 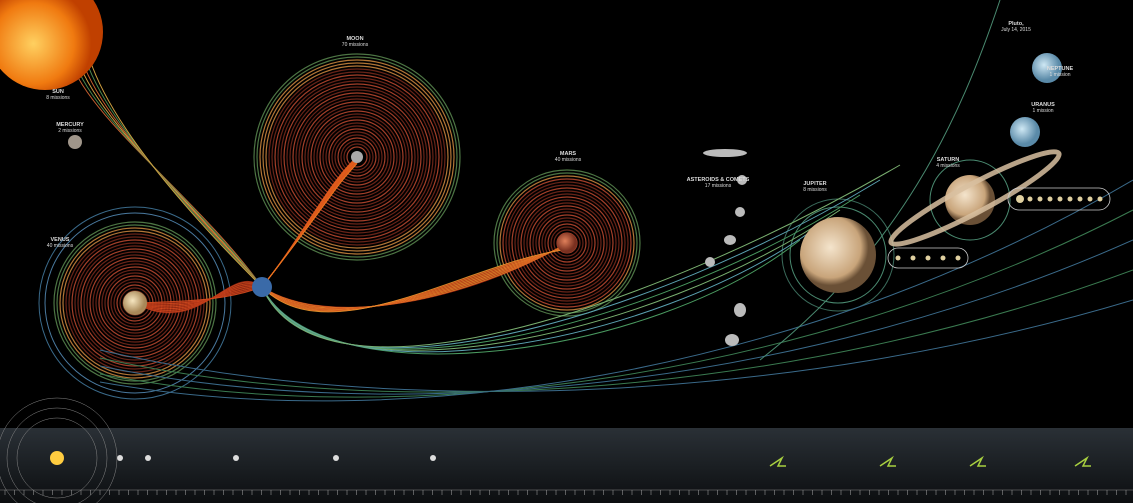 What do you see at coordinates (1025, 132) in the screenshot?
I see `uranus` at bounding box center [1025, 132].